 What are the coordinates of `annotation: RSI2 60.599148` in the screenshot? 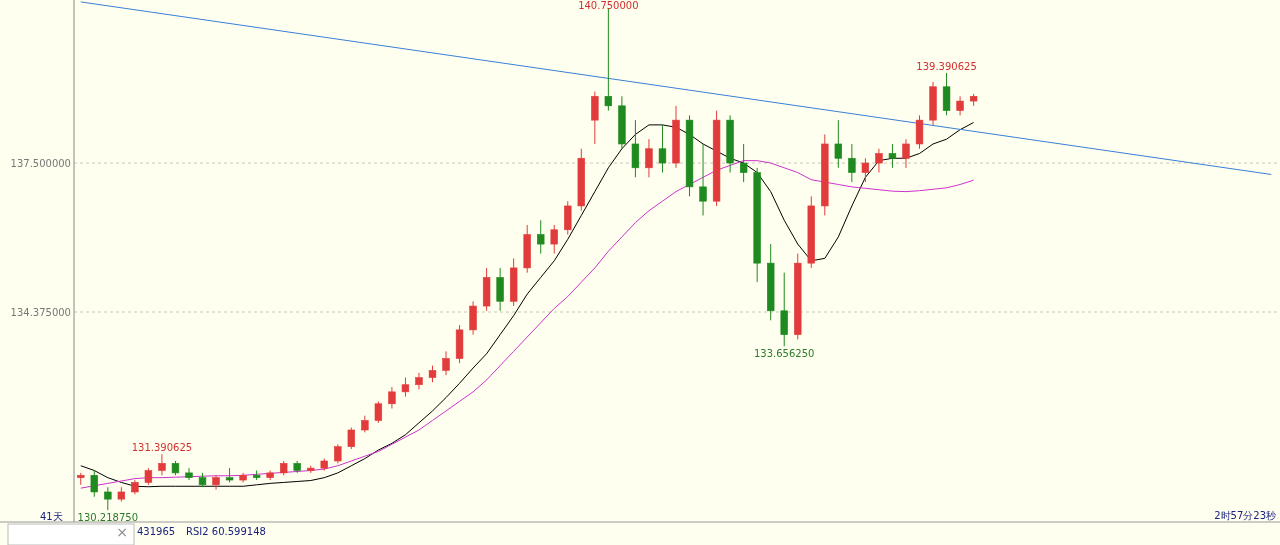 It's located at (226, 531).